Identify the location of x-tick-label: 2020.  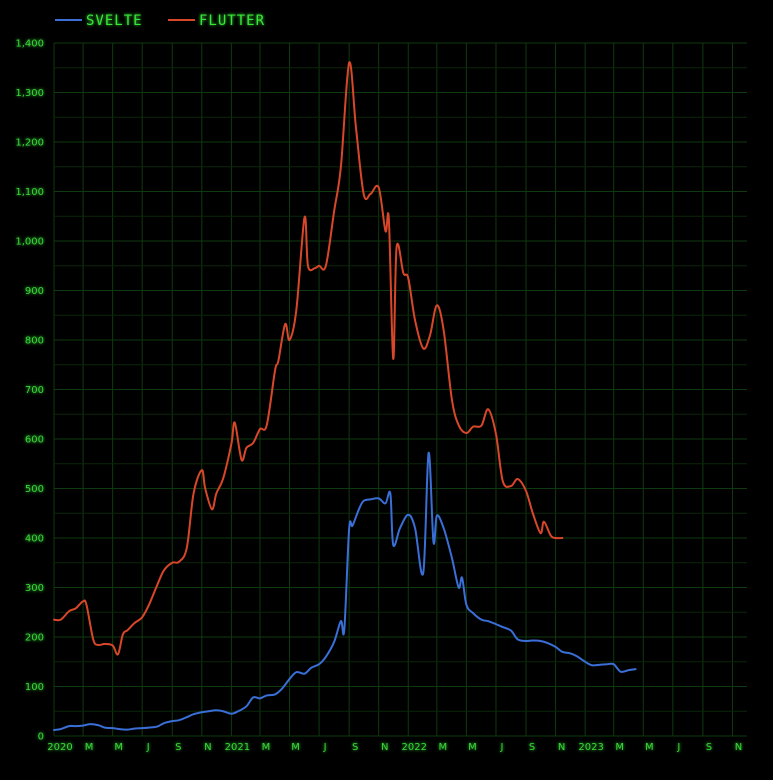
(59, 747).